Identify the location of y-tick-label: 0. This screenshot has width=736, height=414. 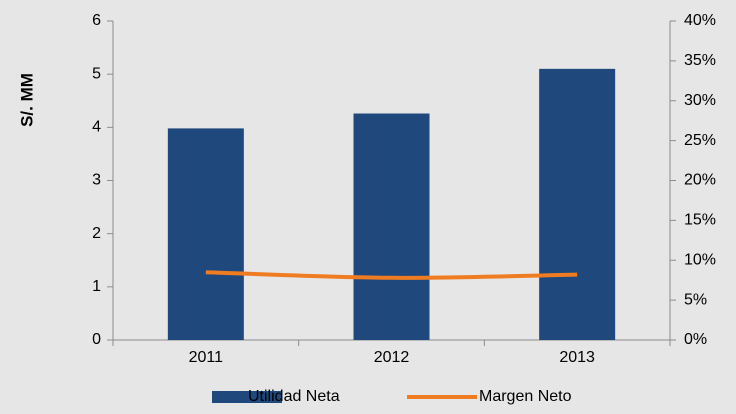
(96, 339).